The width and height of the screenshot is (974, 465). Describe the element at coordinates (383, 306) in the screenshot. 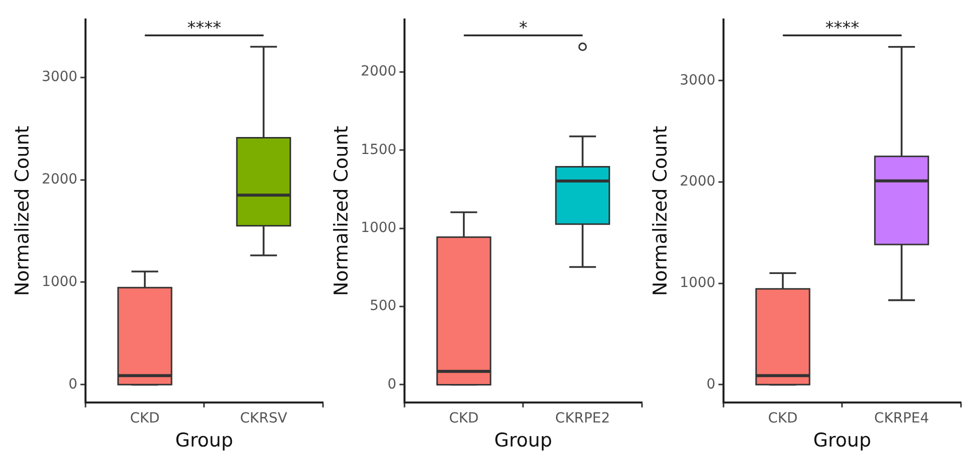

I see `y-tick-label: 500` at that location.